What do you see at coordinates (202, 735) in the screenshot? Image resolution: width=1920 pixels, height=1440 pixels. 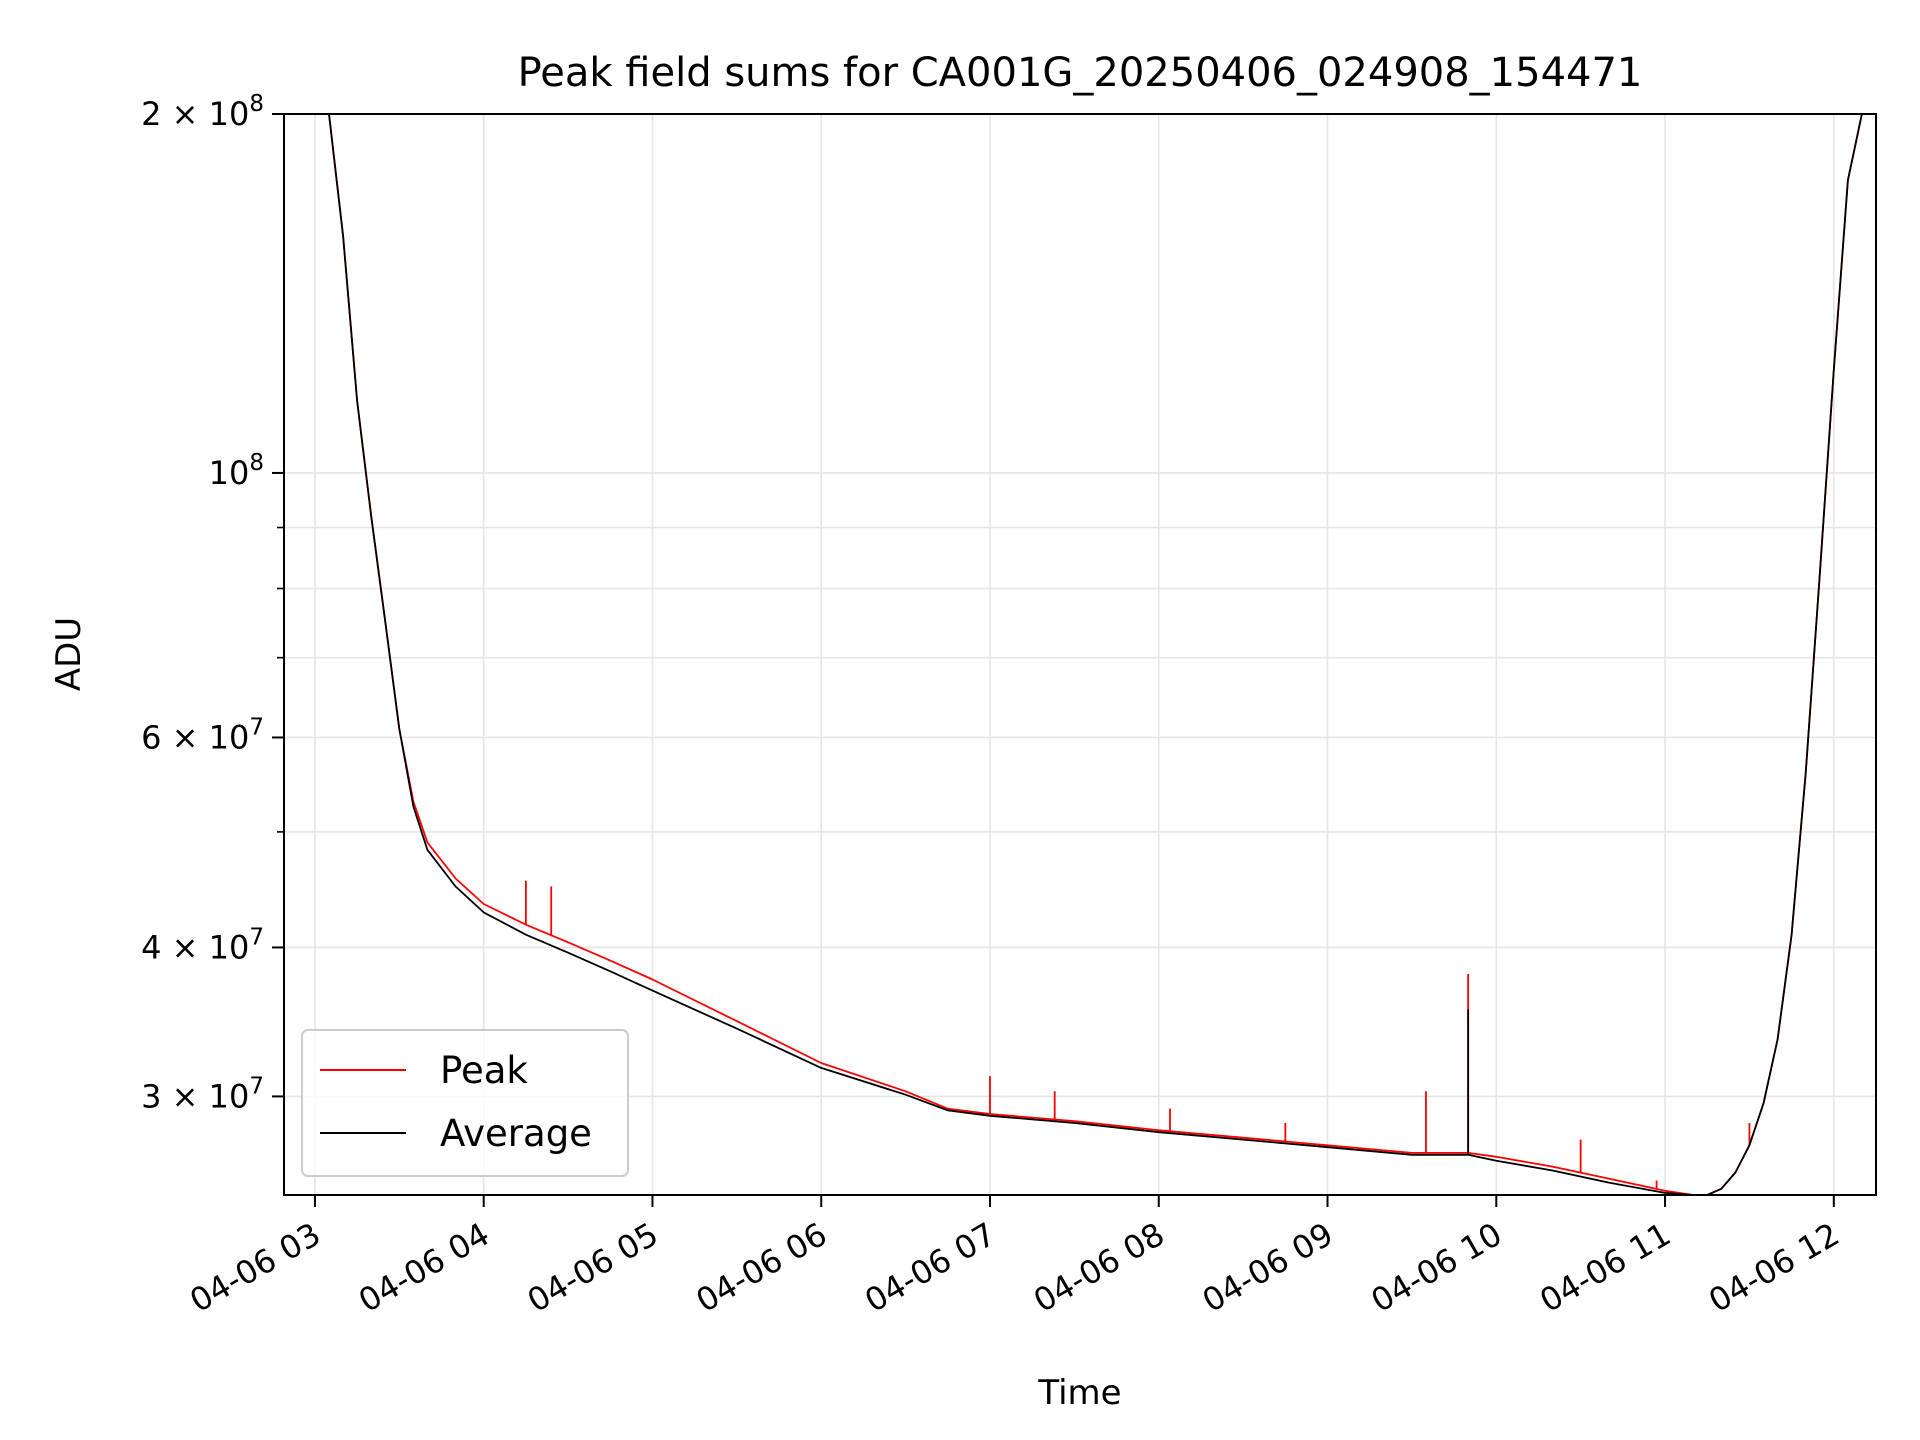 I see `y-tick-label: 6 × 107` at bounding box center [202, 735].